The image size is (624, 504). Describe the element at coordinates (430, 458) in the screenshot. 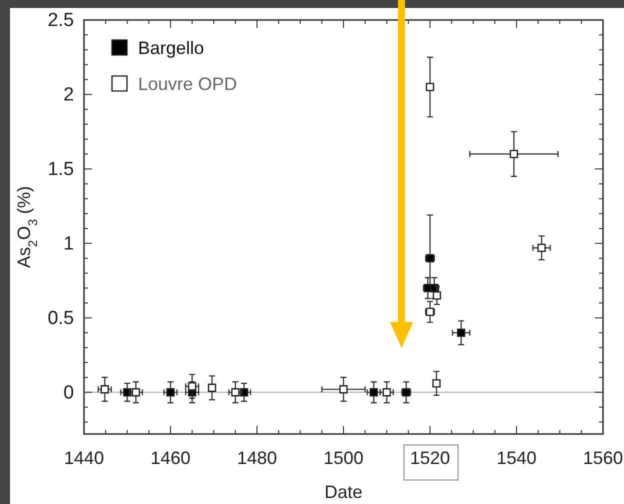

I see `x-tick-label: 1520` at that location.